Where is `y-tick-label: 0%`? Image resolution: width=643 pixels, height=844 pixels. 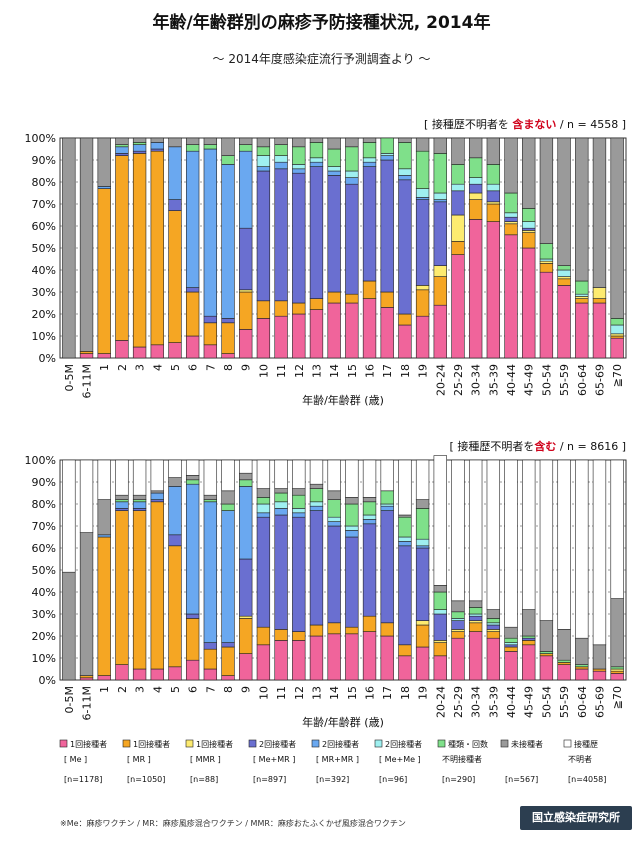 y-tick-label: 0% is located at coordinates (47, 680).